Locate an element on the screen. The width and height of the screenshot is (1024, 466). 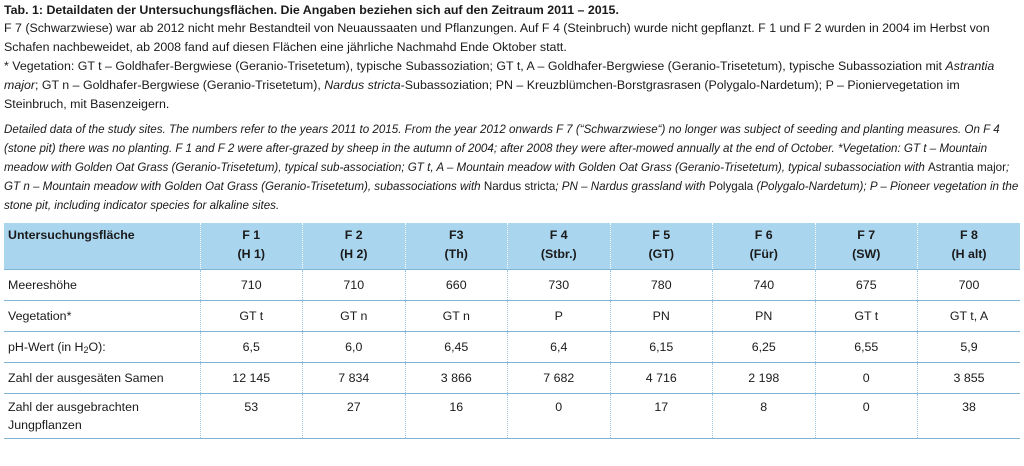
table-cell: 6,45 is located at coordinates (456, 347).